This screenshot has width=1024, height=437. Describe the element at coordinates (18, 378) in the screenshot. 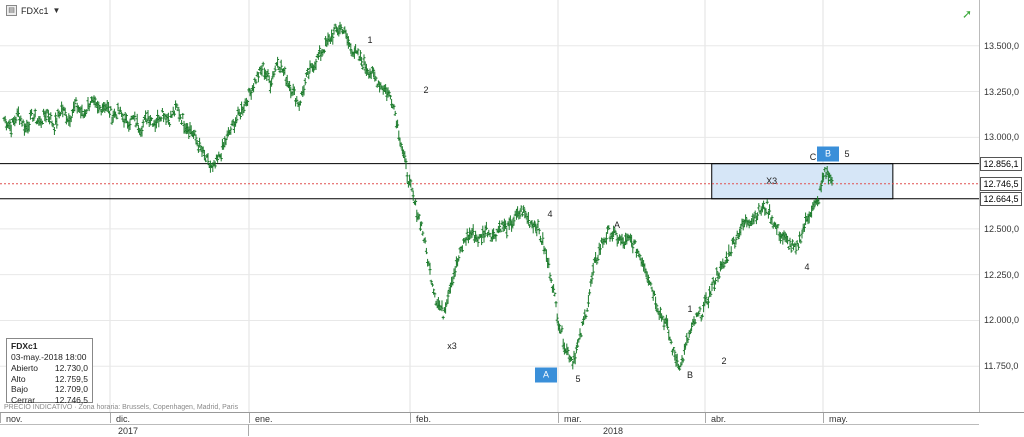

I see `info-label: Alto` at that location.